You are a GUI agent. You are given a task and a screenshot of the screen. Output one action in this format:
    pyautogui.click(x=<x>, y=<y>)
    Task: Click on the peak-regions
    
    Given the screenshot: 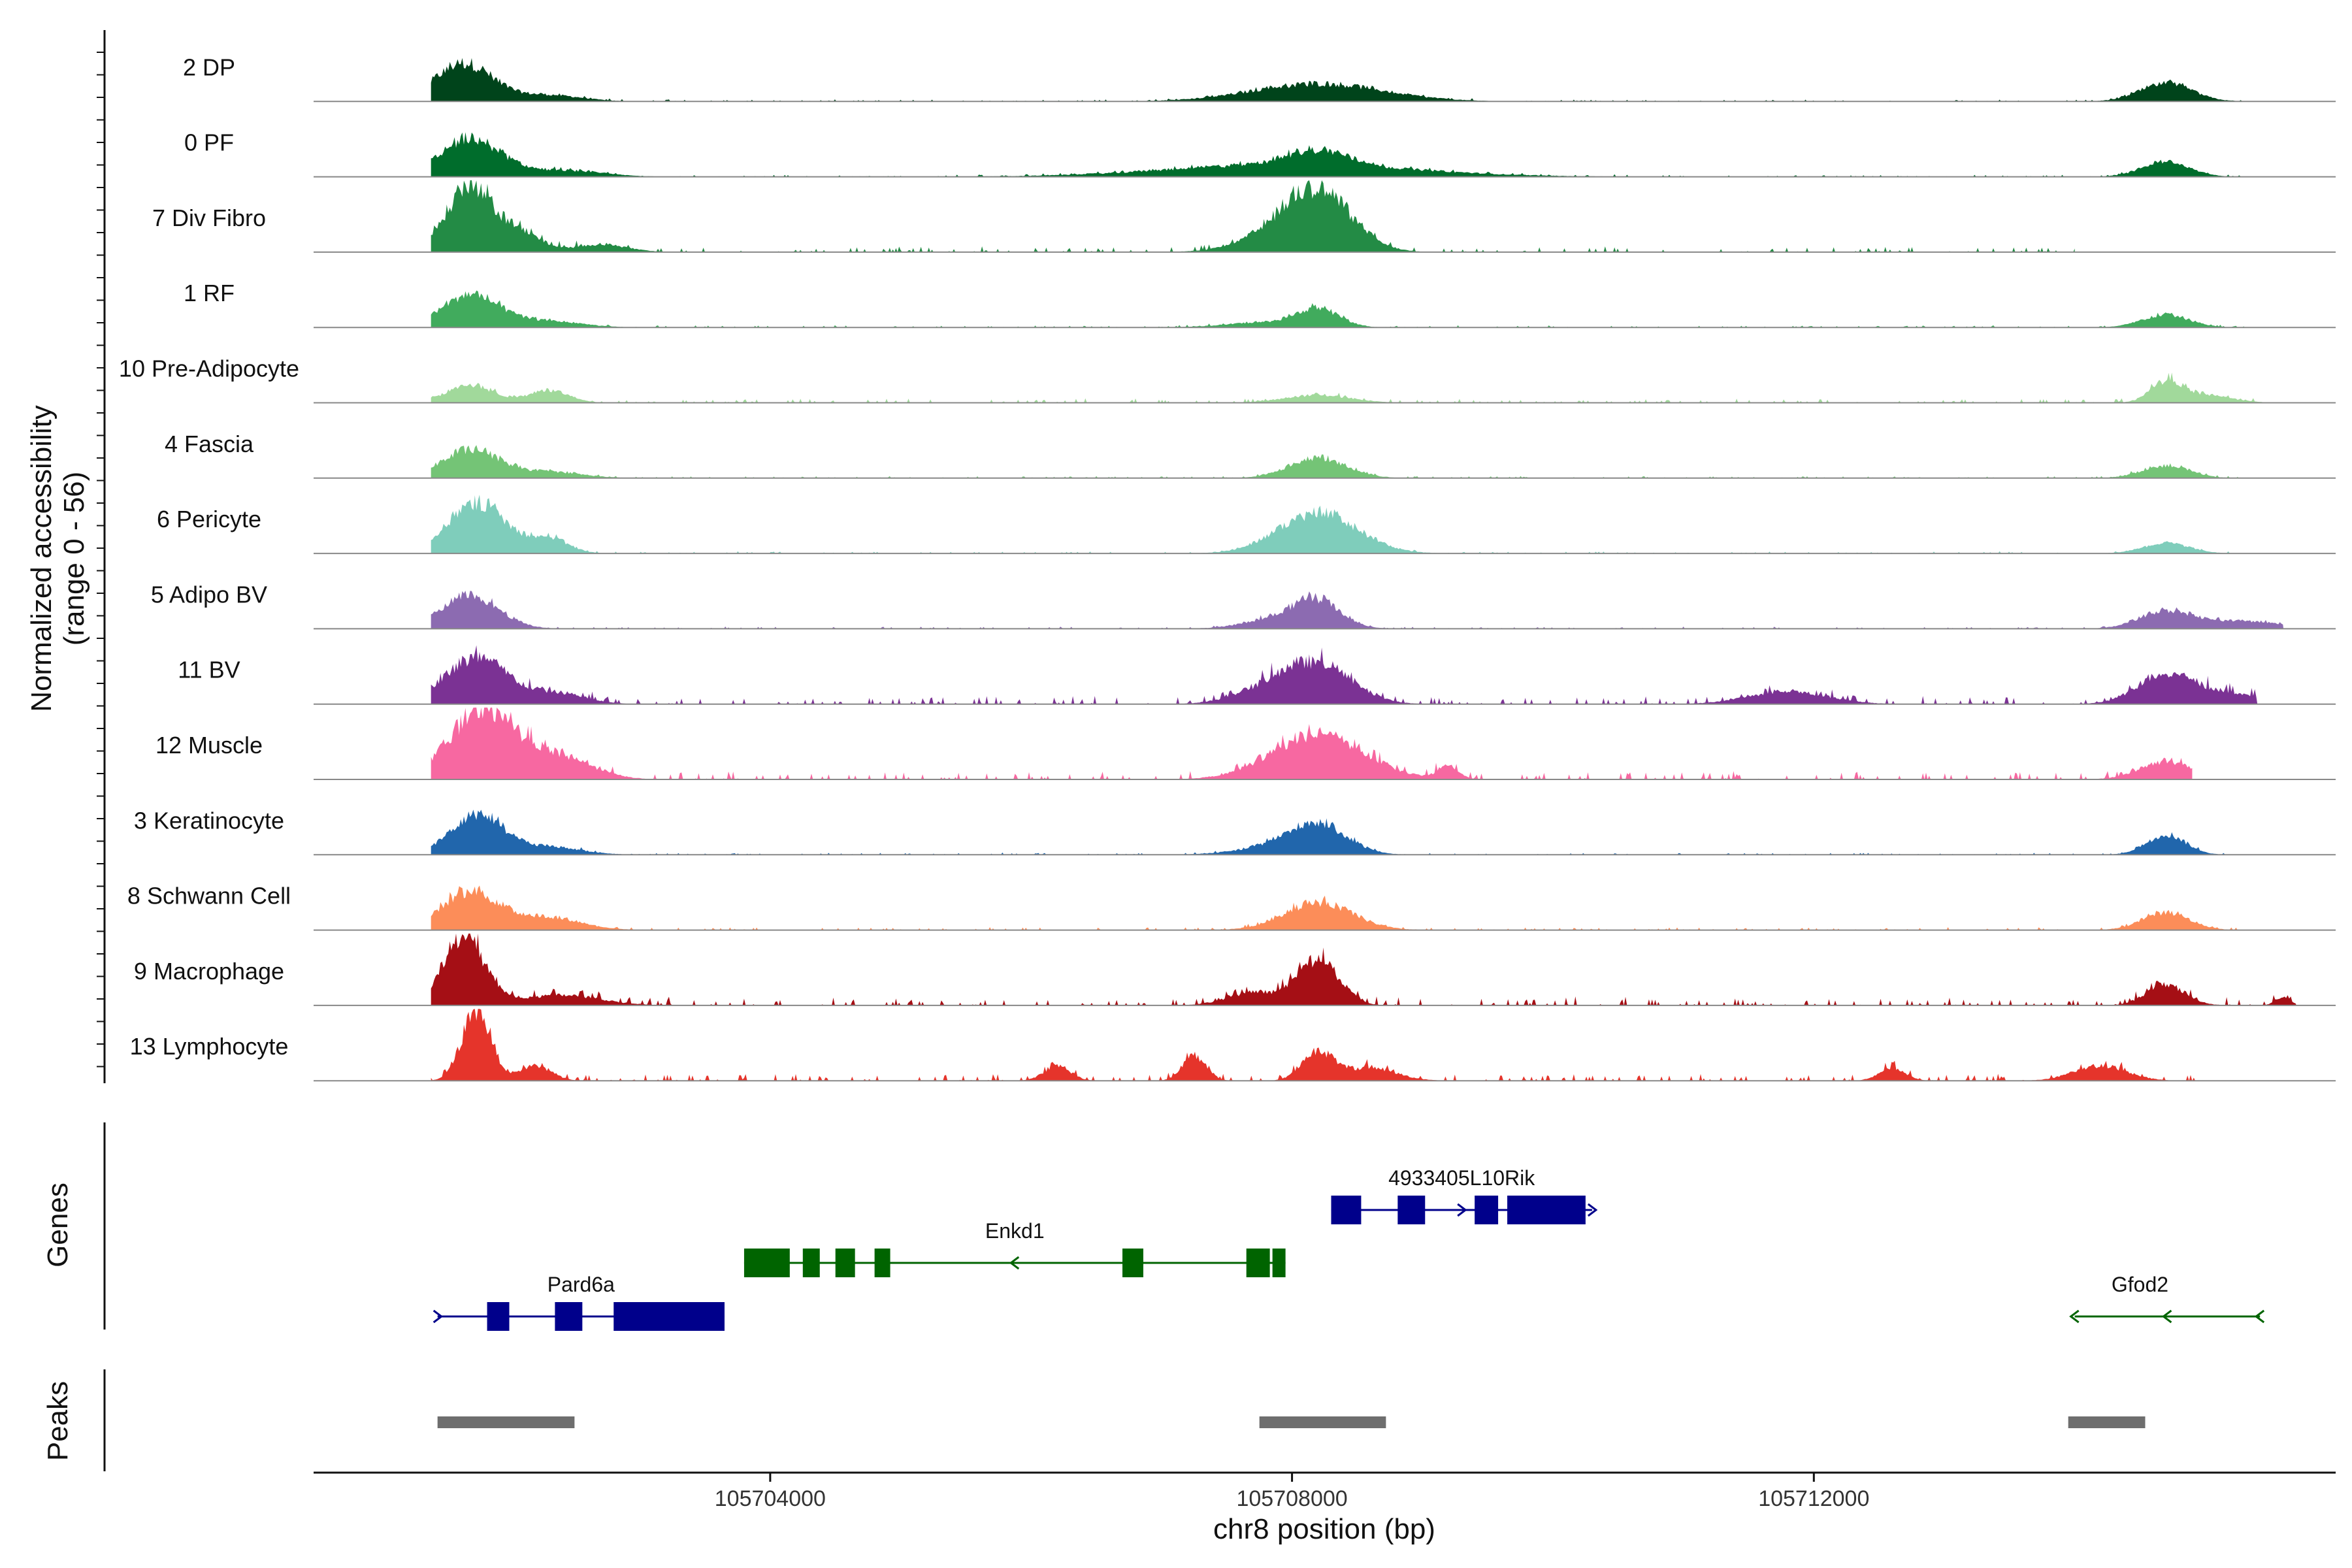 What is the action you would take?
    pyautogui.click(x=1291, y=1422)
    